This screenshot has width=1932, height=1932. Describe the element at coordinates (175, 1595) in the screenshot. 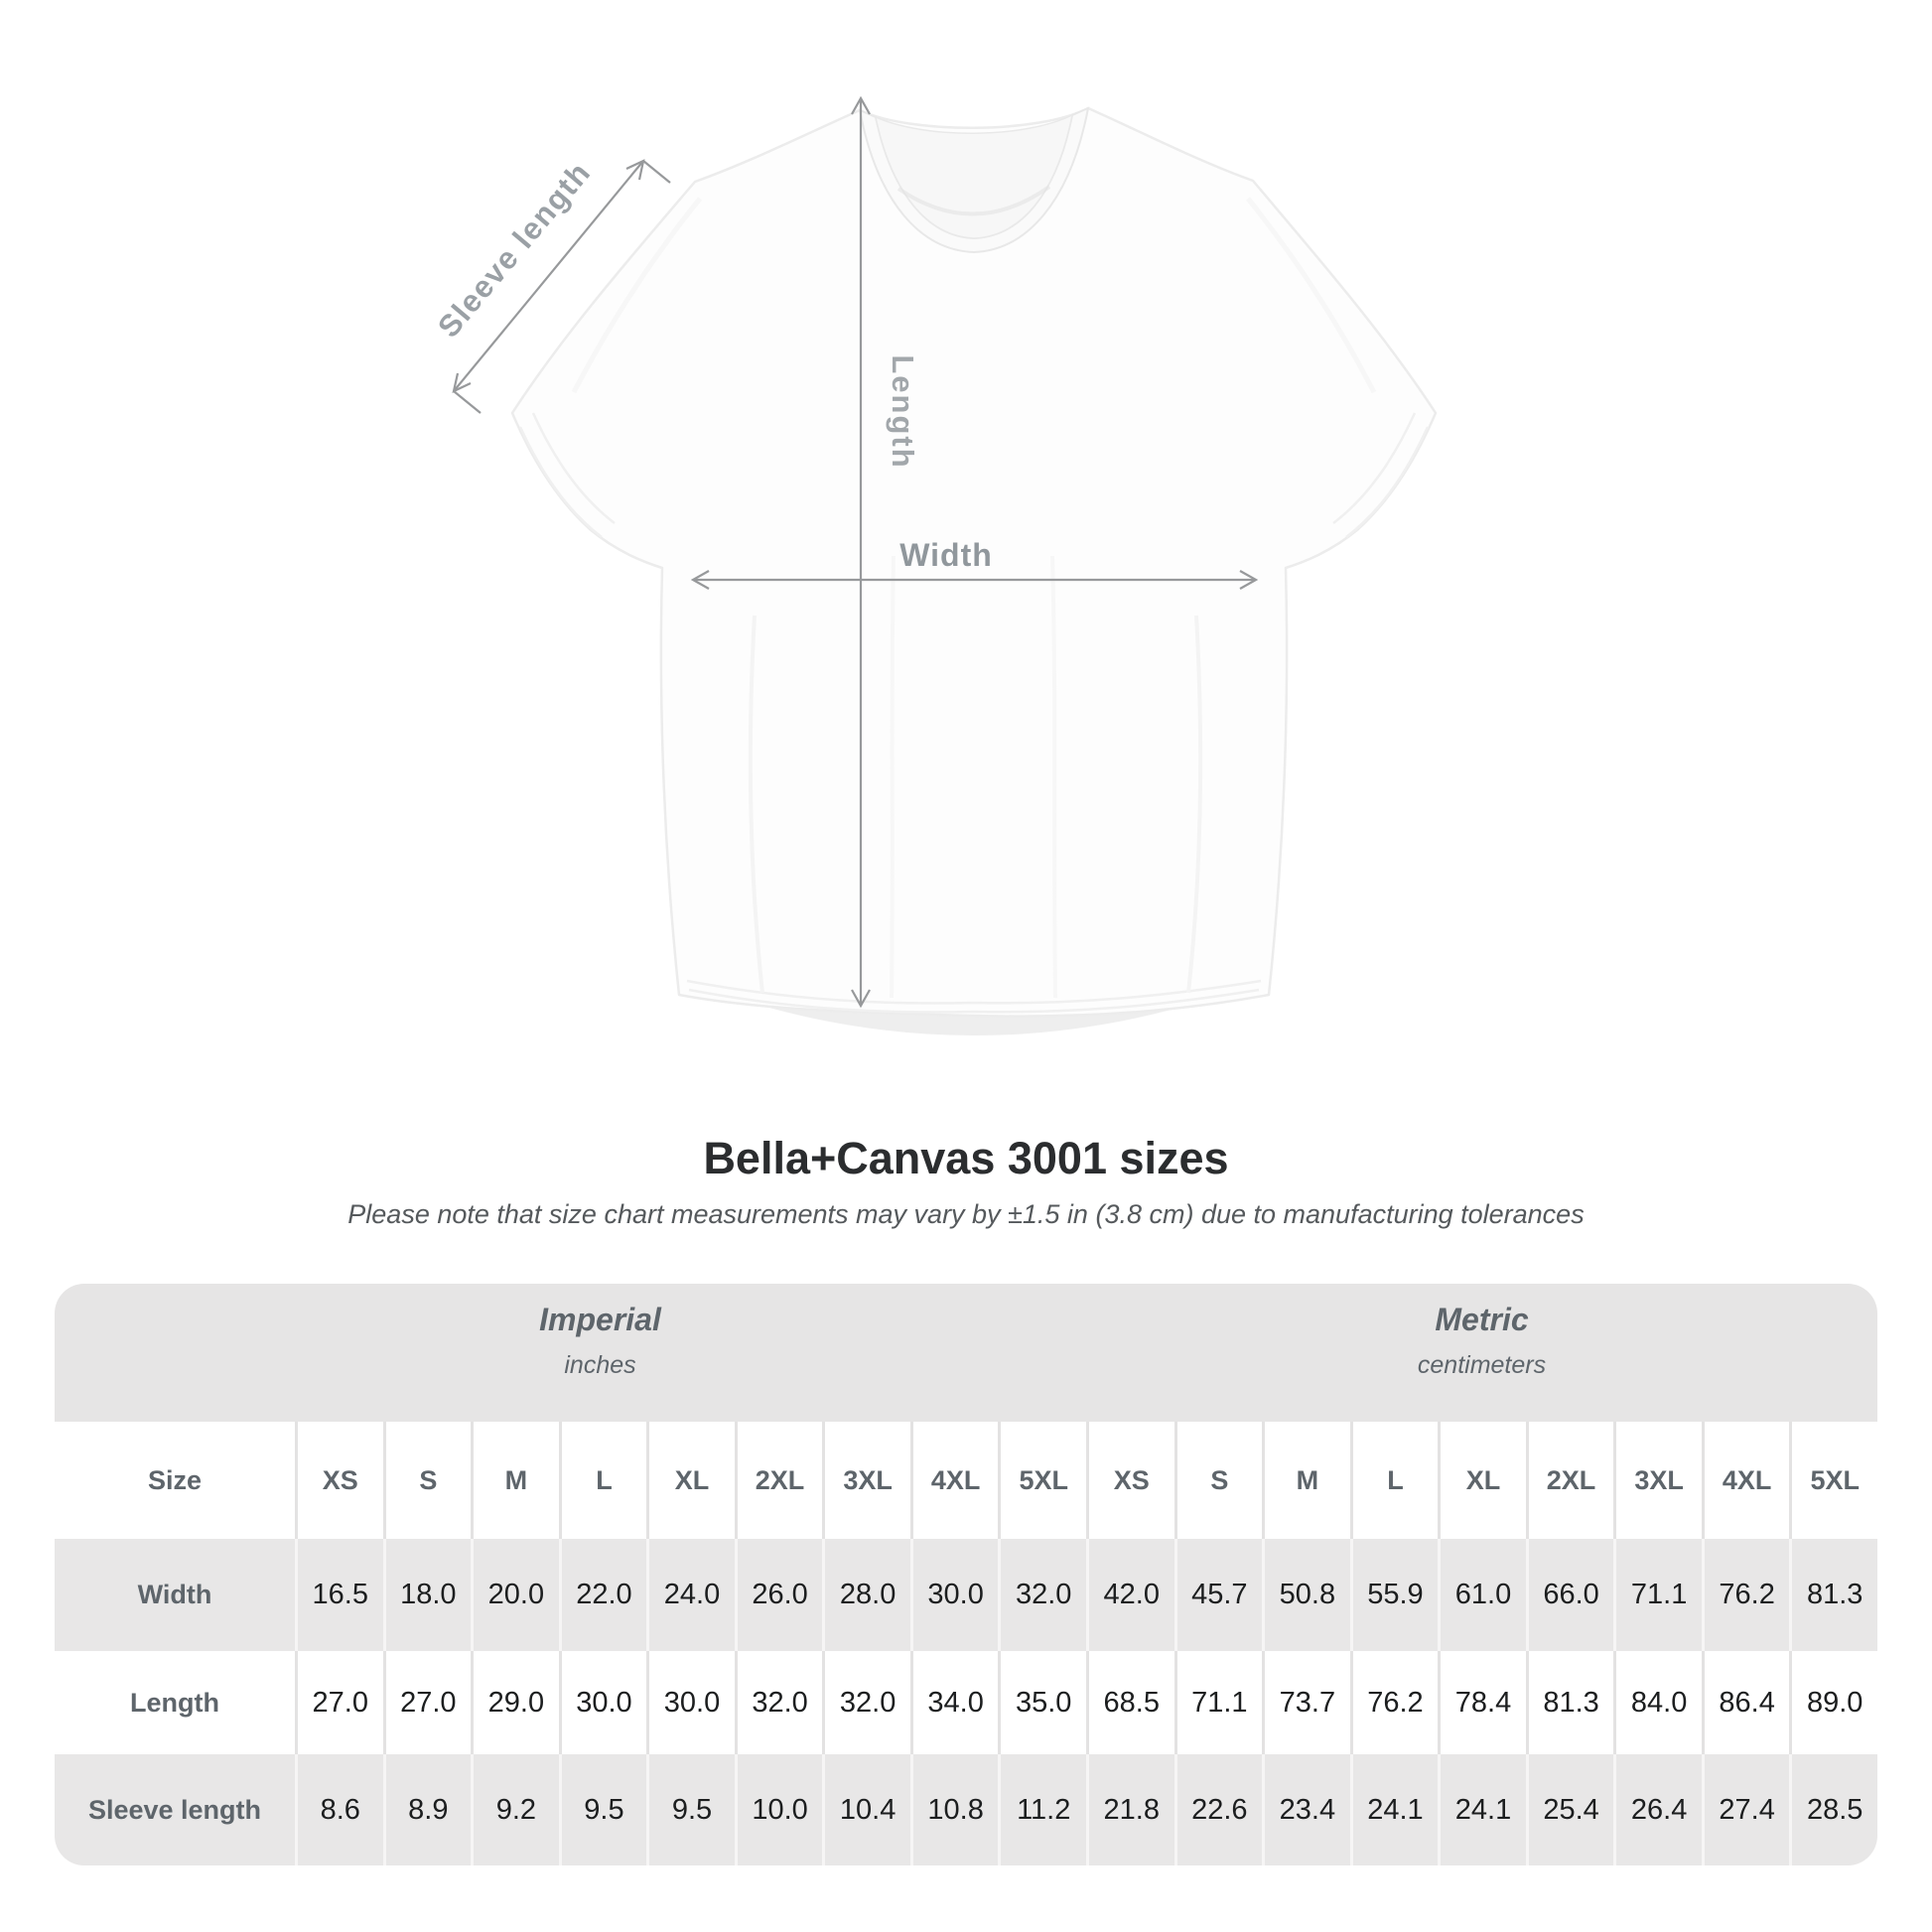

I see `row-label: Width` at that location.